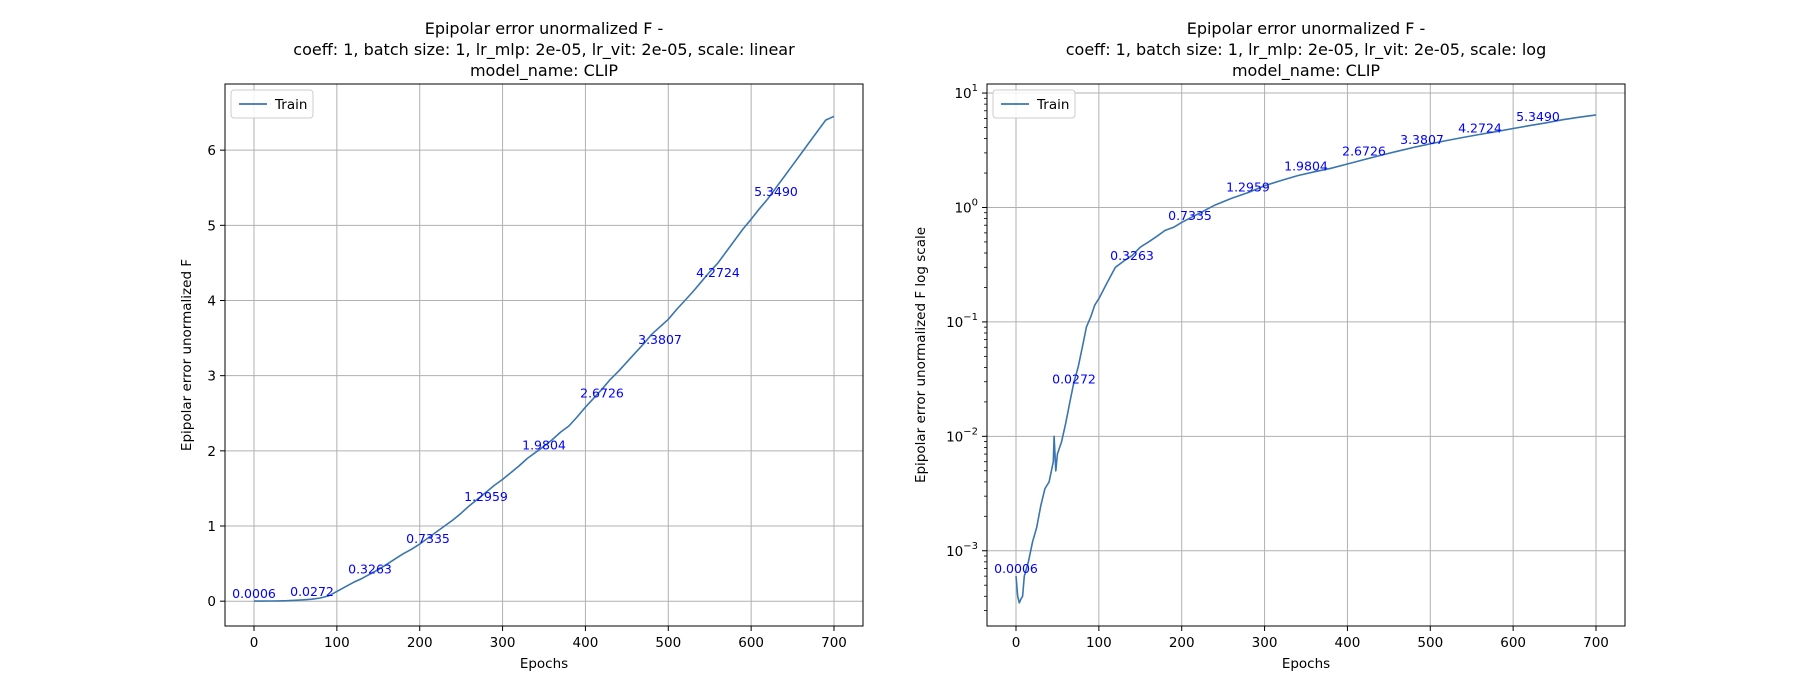 This screenshot has width=1800, height=700. I want to click on y-tick-label: 10⁻¹, so click(962, 321).